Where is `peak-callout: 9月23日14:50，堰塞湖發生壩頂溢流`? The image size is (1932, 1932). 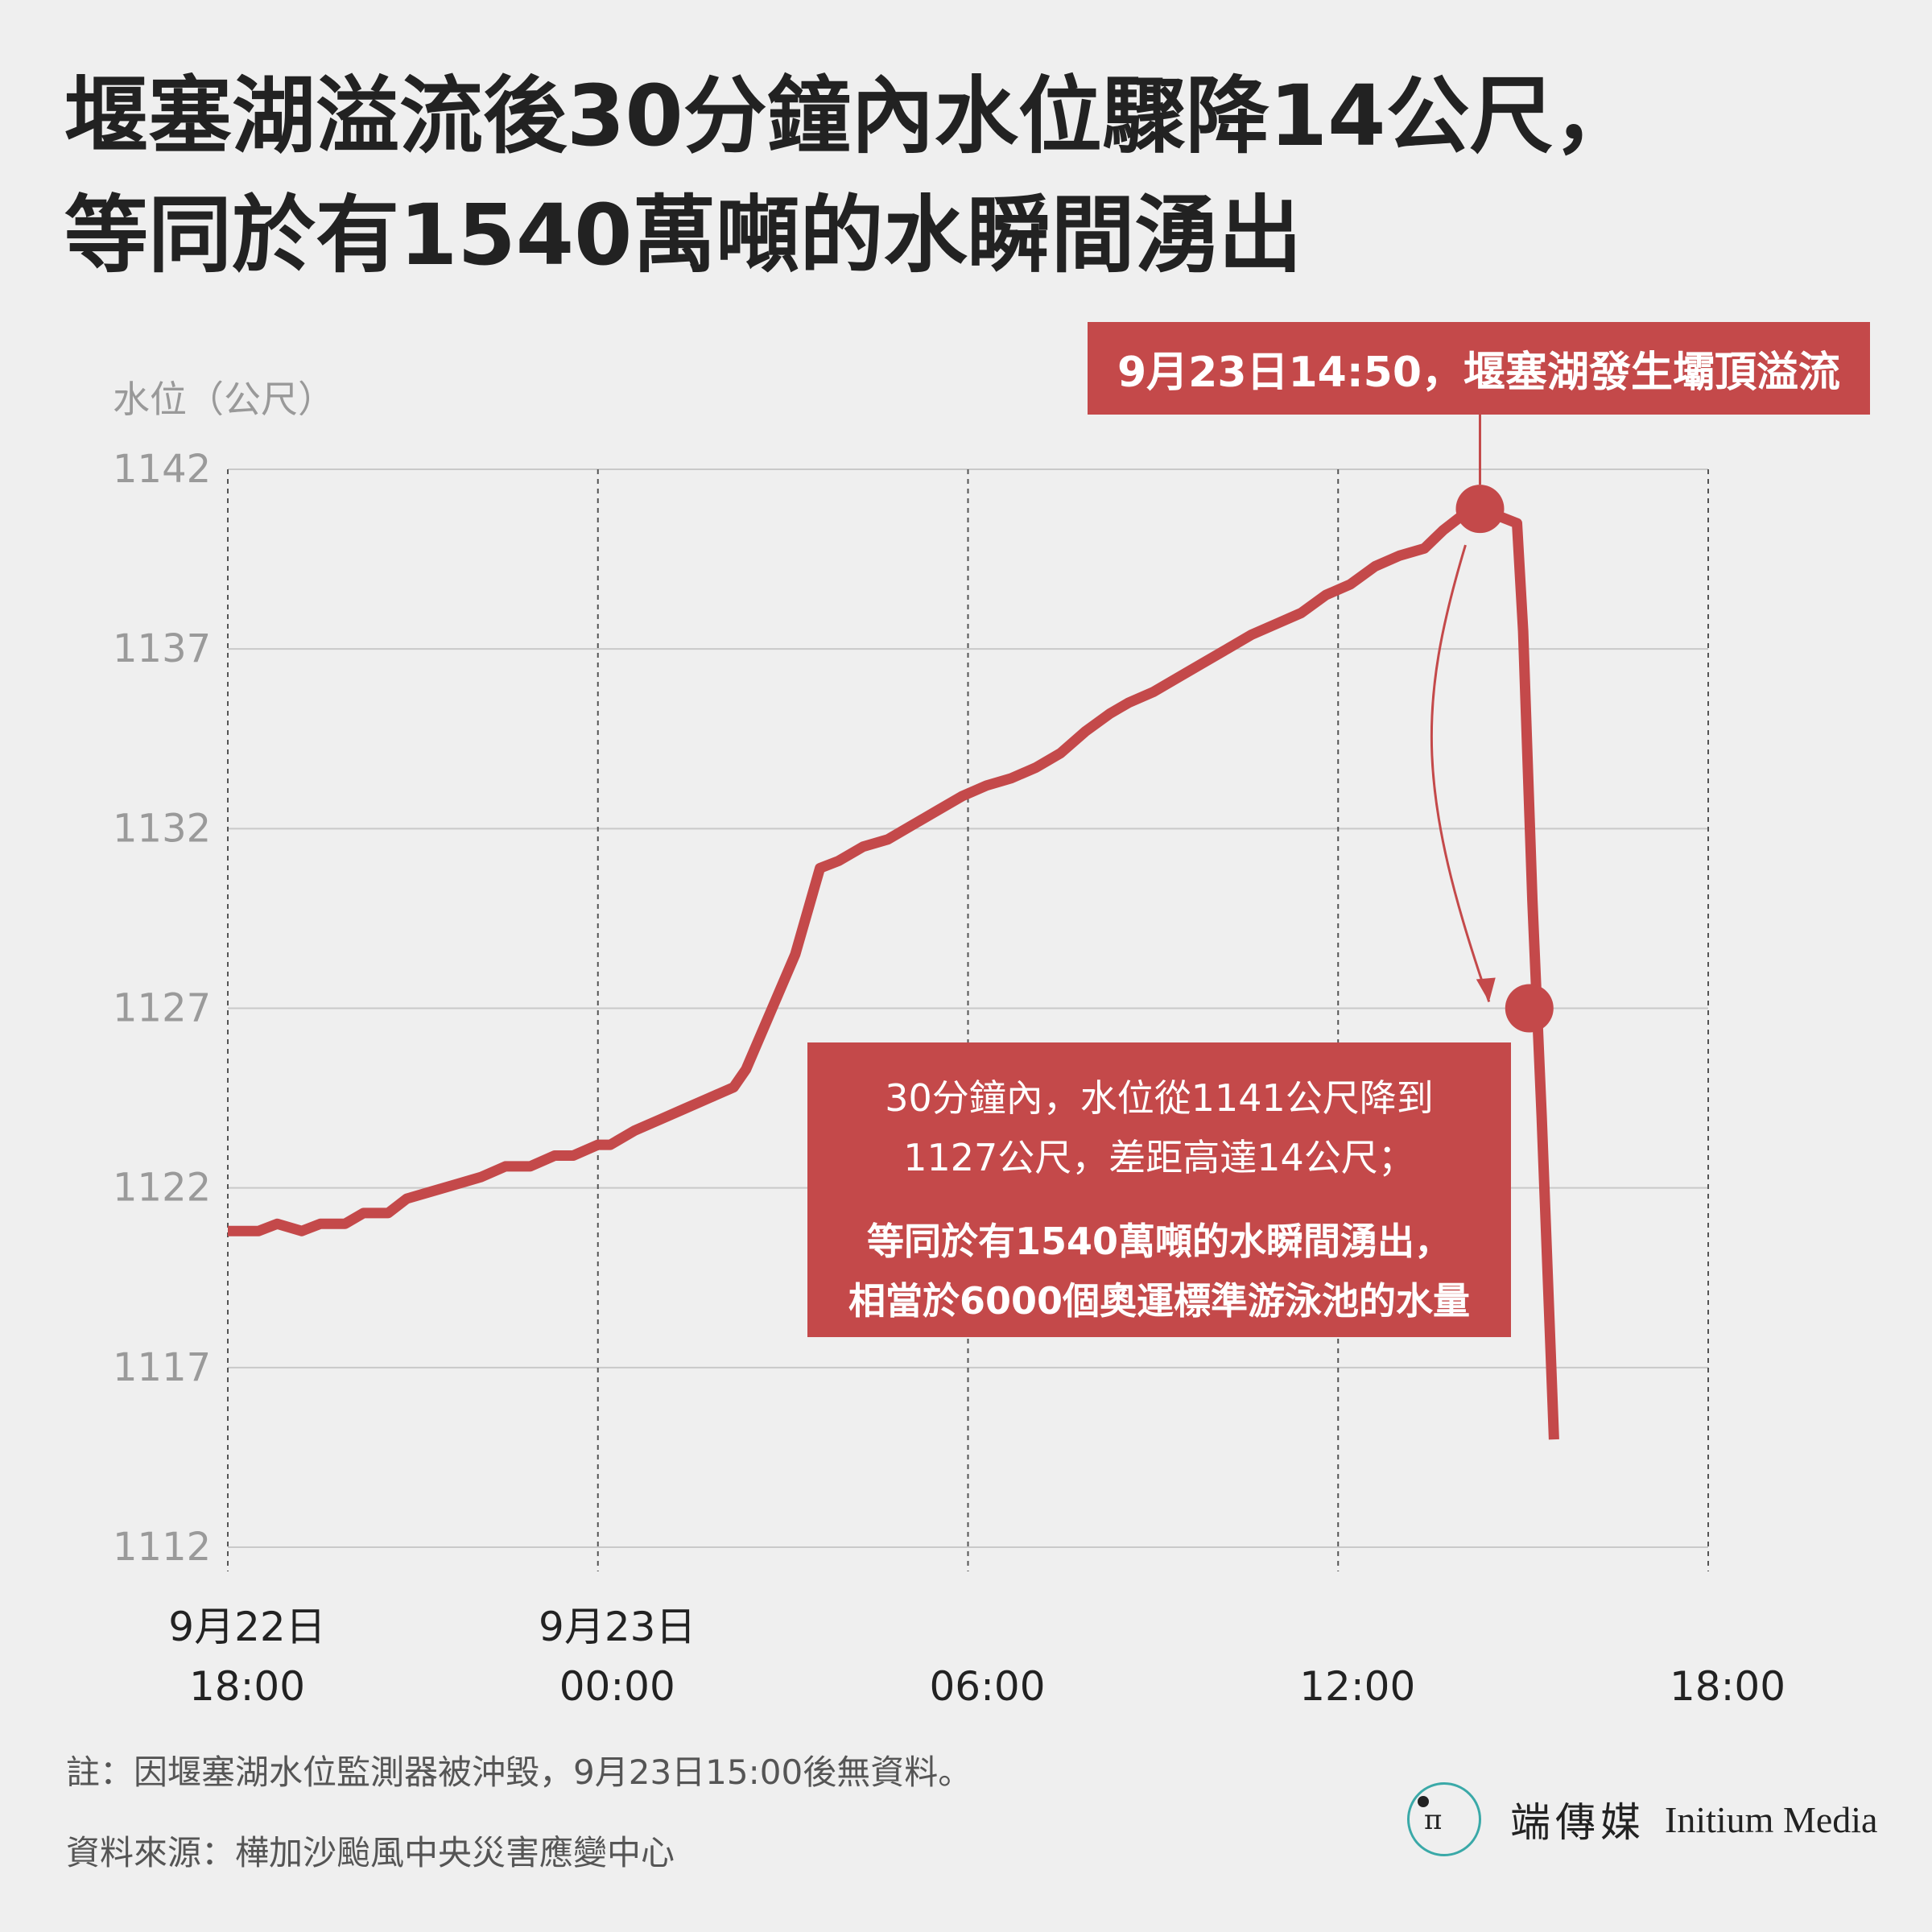
peak-callout: 9月23日14:50，堰塞湖發生壩頂溢流 is located at coordinates (1479, 368).